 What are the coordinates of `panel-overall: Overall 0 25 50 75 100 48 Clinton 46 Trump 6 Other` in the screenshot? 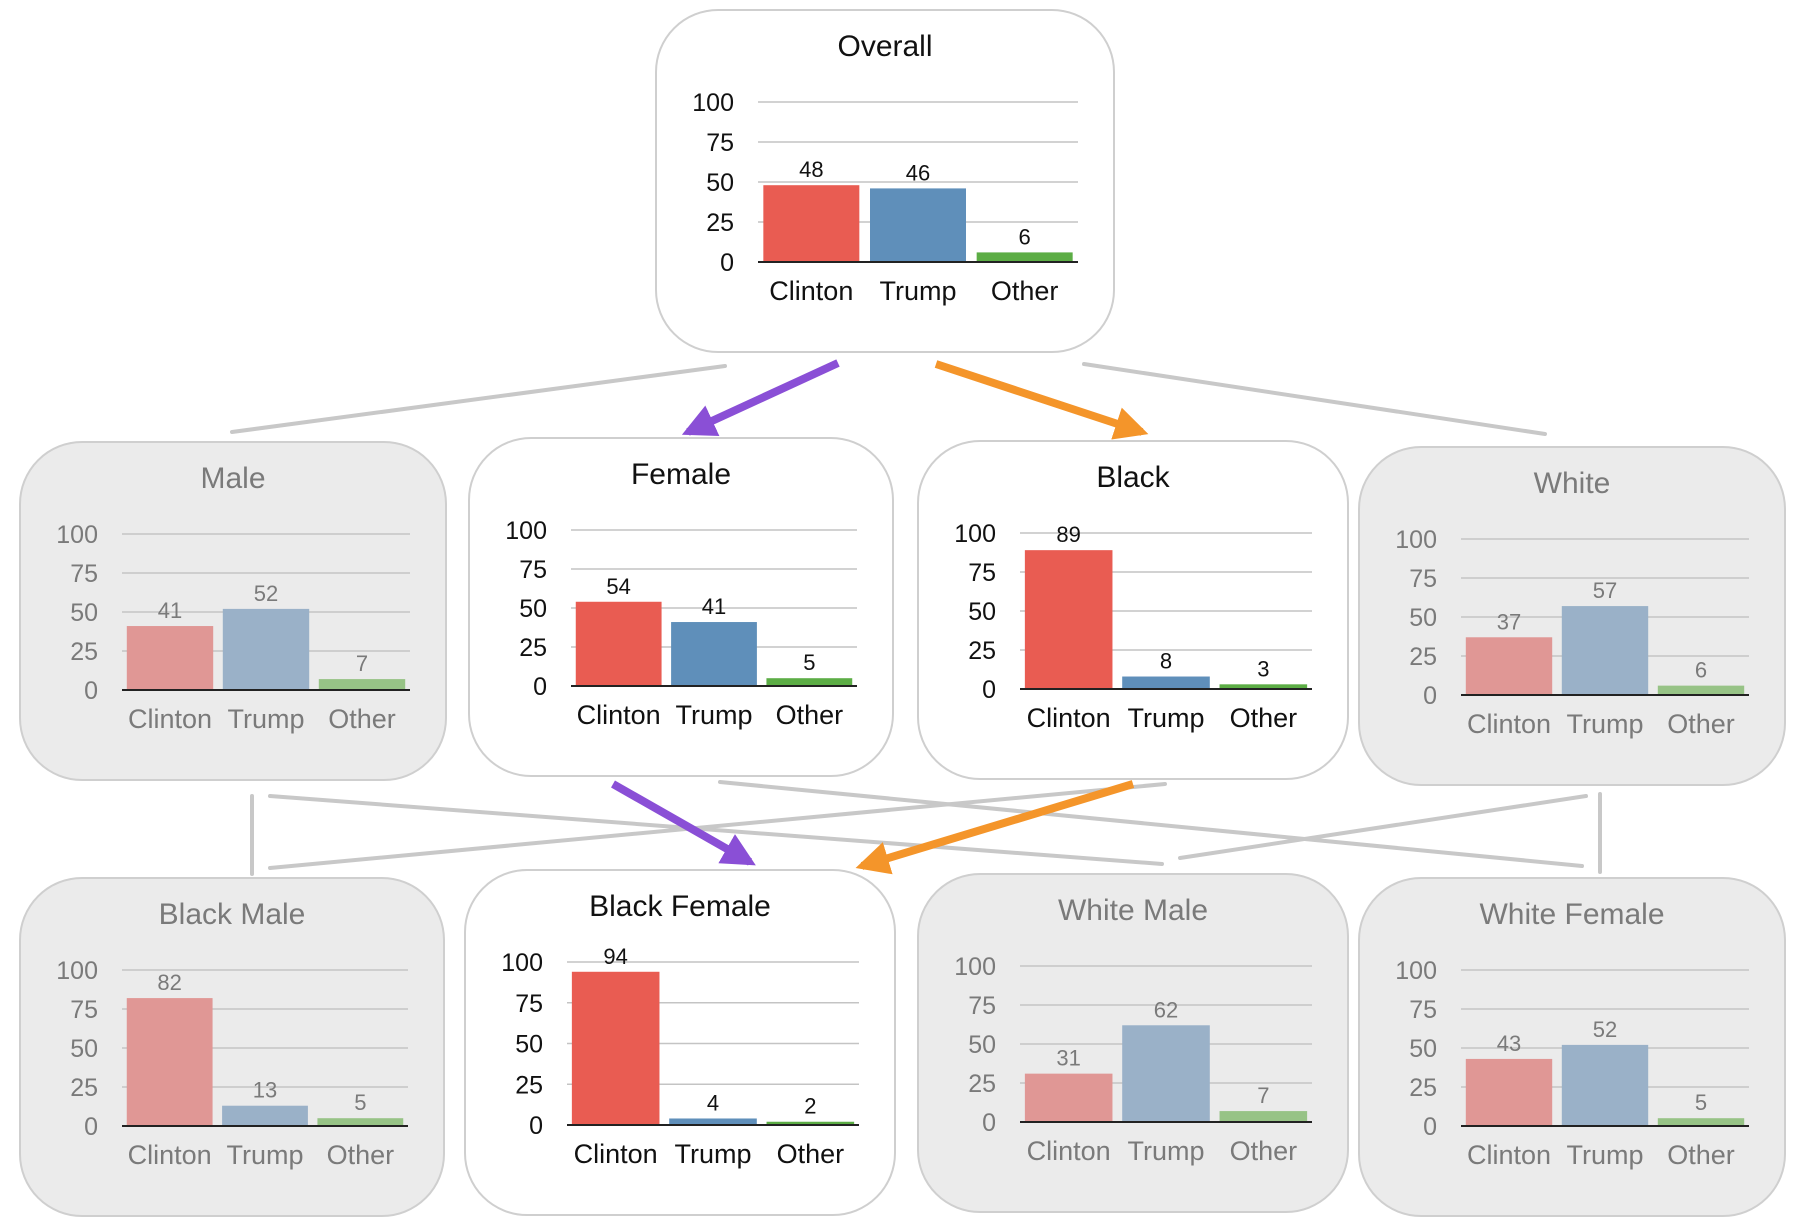 It's located at (885, 181).